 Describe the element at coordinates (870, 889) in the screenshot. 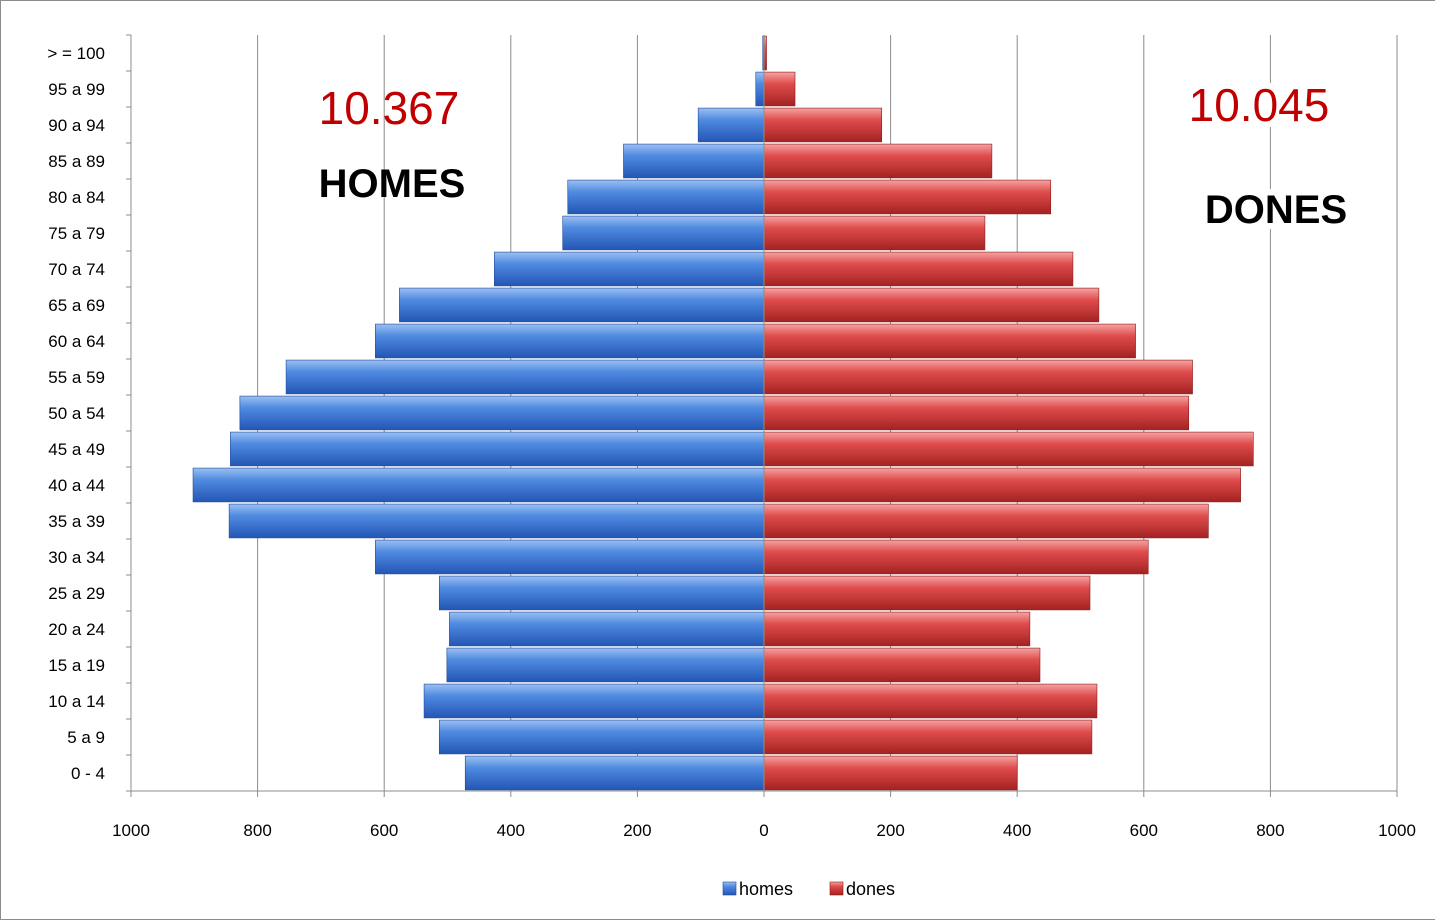

I see `legend-label-dones: dones` at that location.